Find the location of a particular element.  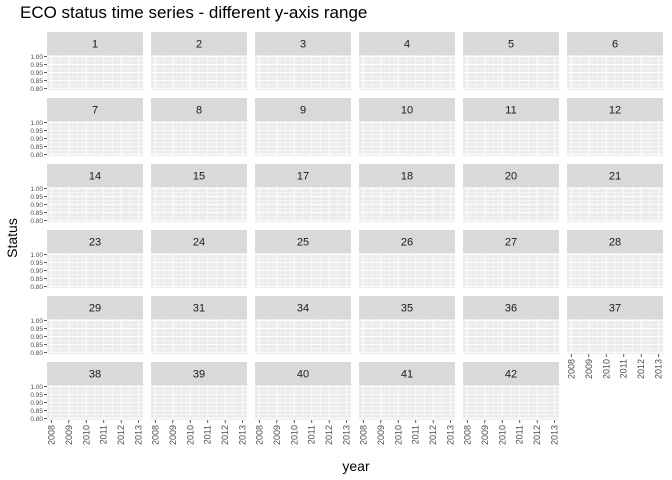

facet-strip-label: 37 is located at coordinates (615, 309).